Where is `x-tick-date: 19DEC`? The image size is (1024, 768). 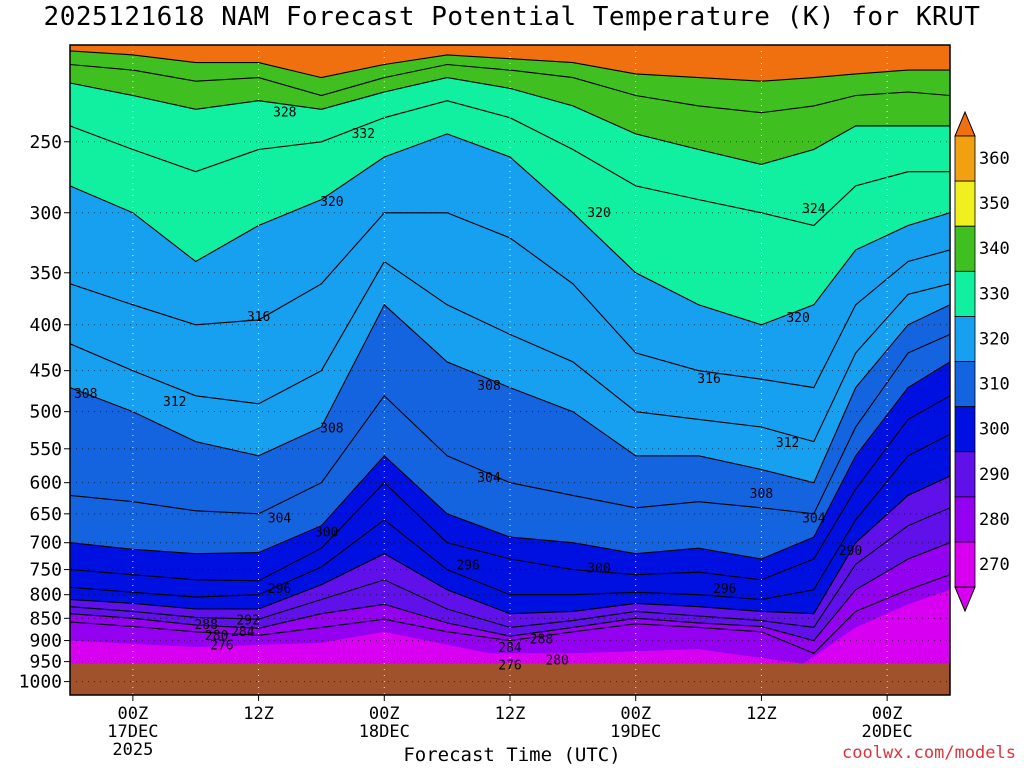 x-tick-date: 19DEC is located at coordinates (635, 732).